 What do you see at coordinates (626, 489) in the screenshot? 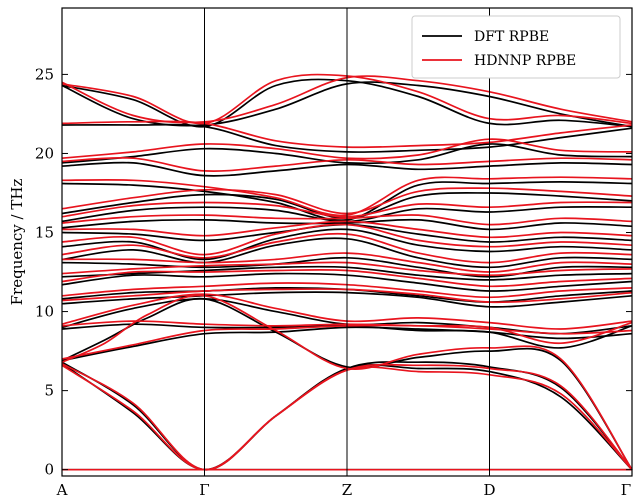
I see `x-tick-label-4: Γ` at bounding box center [626, 489].